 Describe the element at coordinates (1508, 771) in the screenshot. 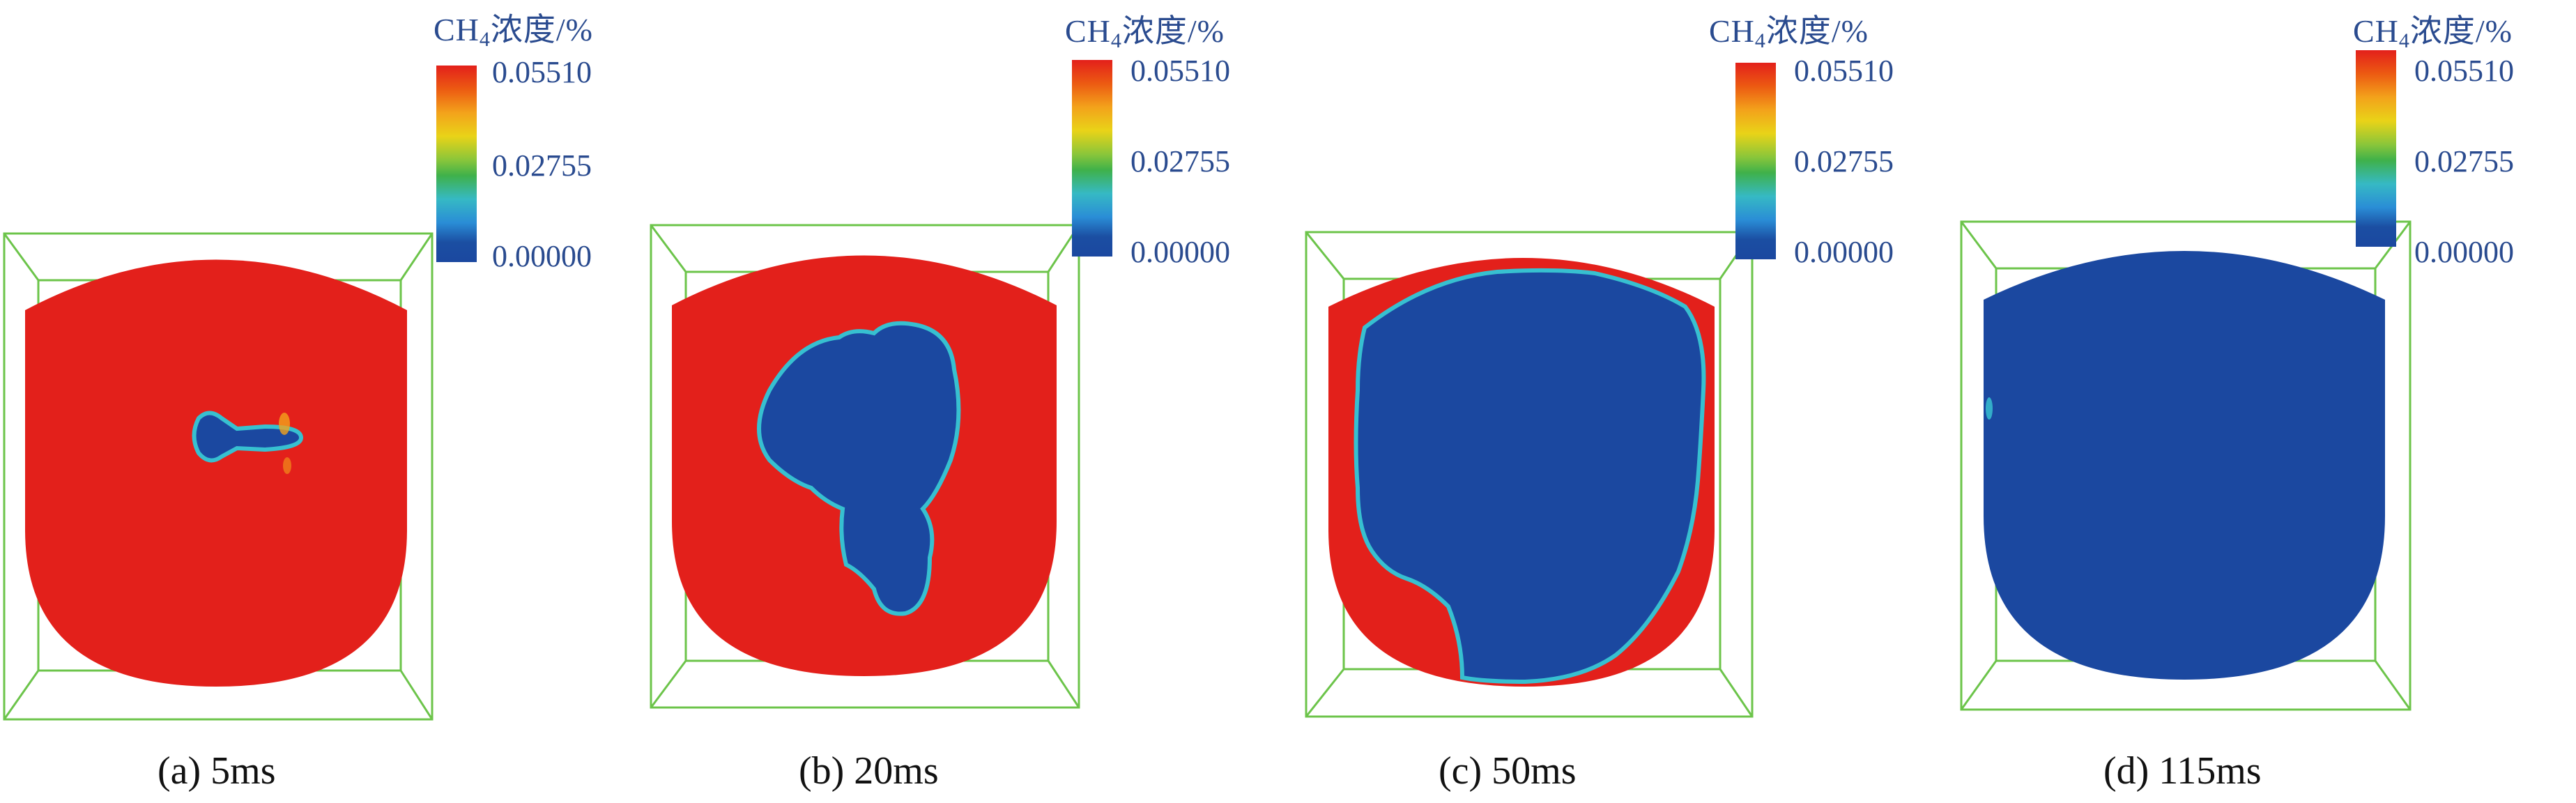

I see `panel-caption: (c) 50ms` at that location.